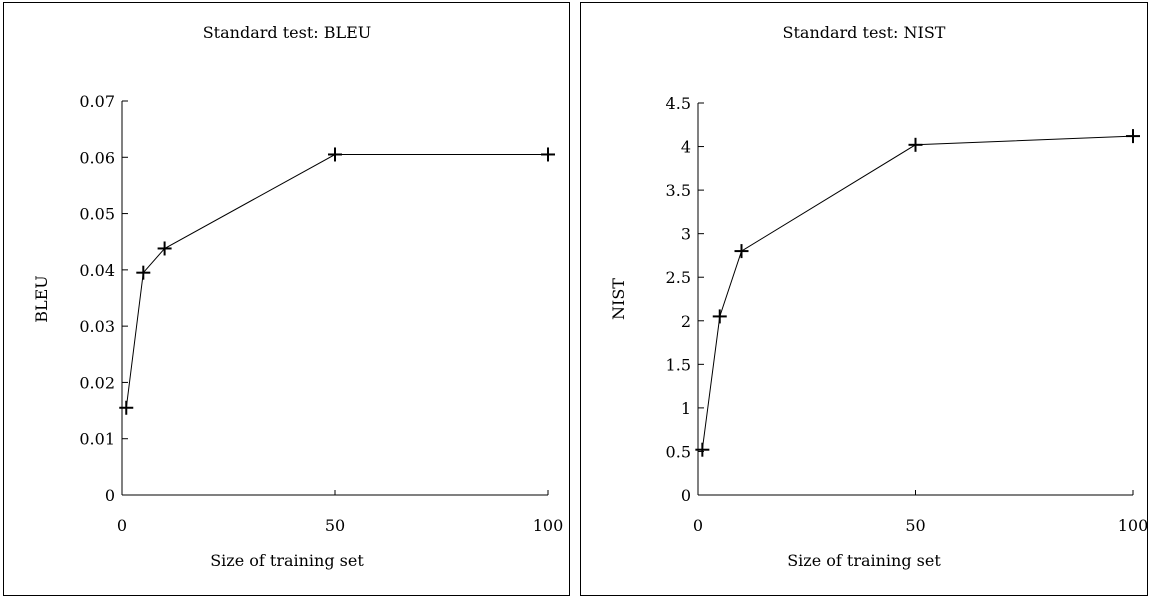 Image resolution: width=1151 pixels, height=598 pixels. I want to click on y-tick-label: 0.5, so click(678, 451).